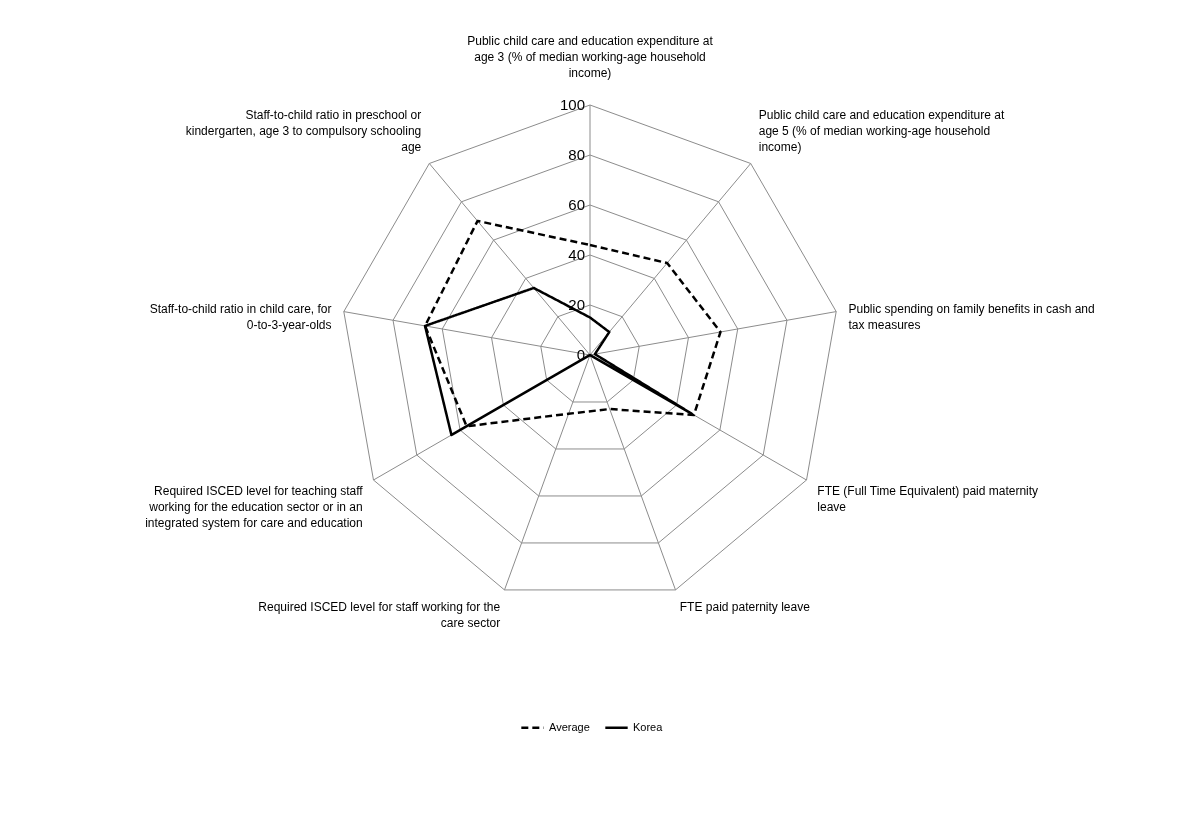 This screenshot has height=829, width=1204. I want to click on spoke-label: Public child care and education expenditure at age 3 (% of median working-age household income), so click(590, 57).